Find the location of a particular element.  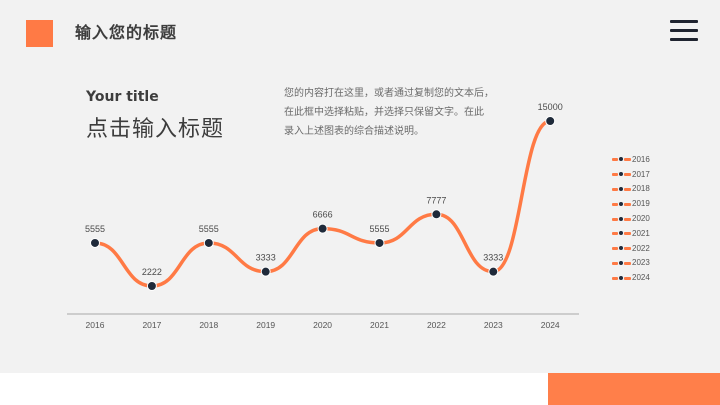

legend-item: 2024 is located at coordinates (631, 277).